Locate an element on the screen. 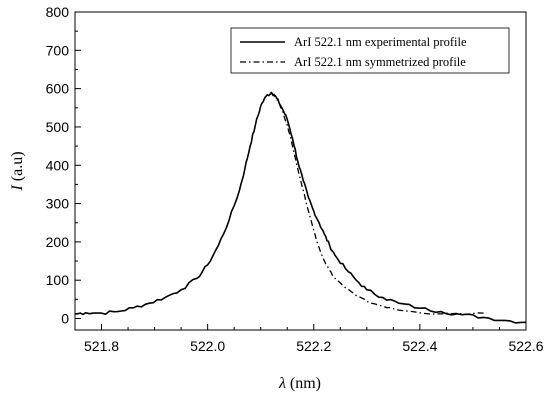 The width and height of the screenshot is (550, 400). y-tick-label: 800 is located at coordinates (58, 12).